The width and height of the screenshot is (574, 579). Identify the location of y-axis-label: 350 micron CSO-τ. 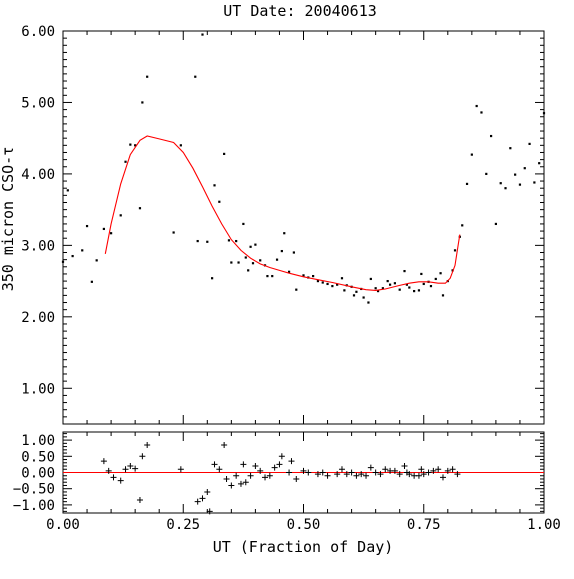
(8, 219).